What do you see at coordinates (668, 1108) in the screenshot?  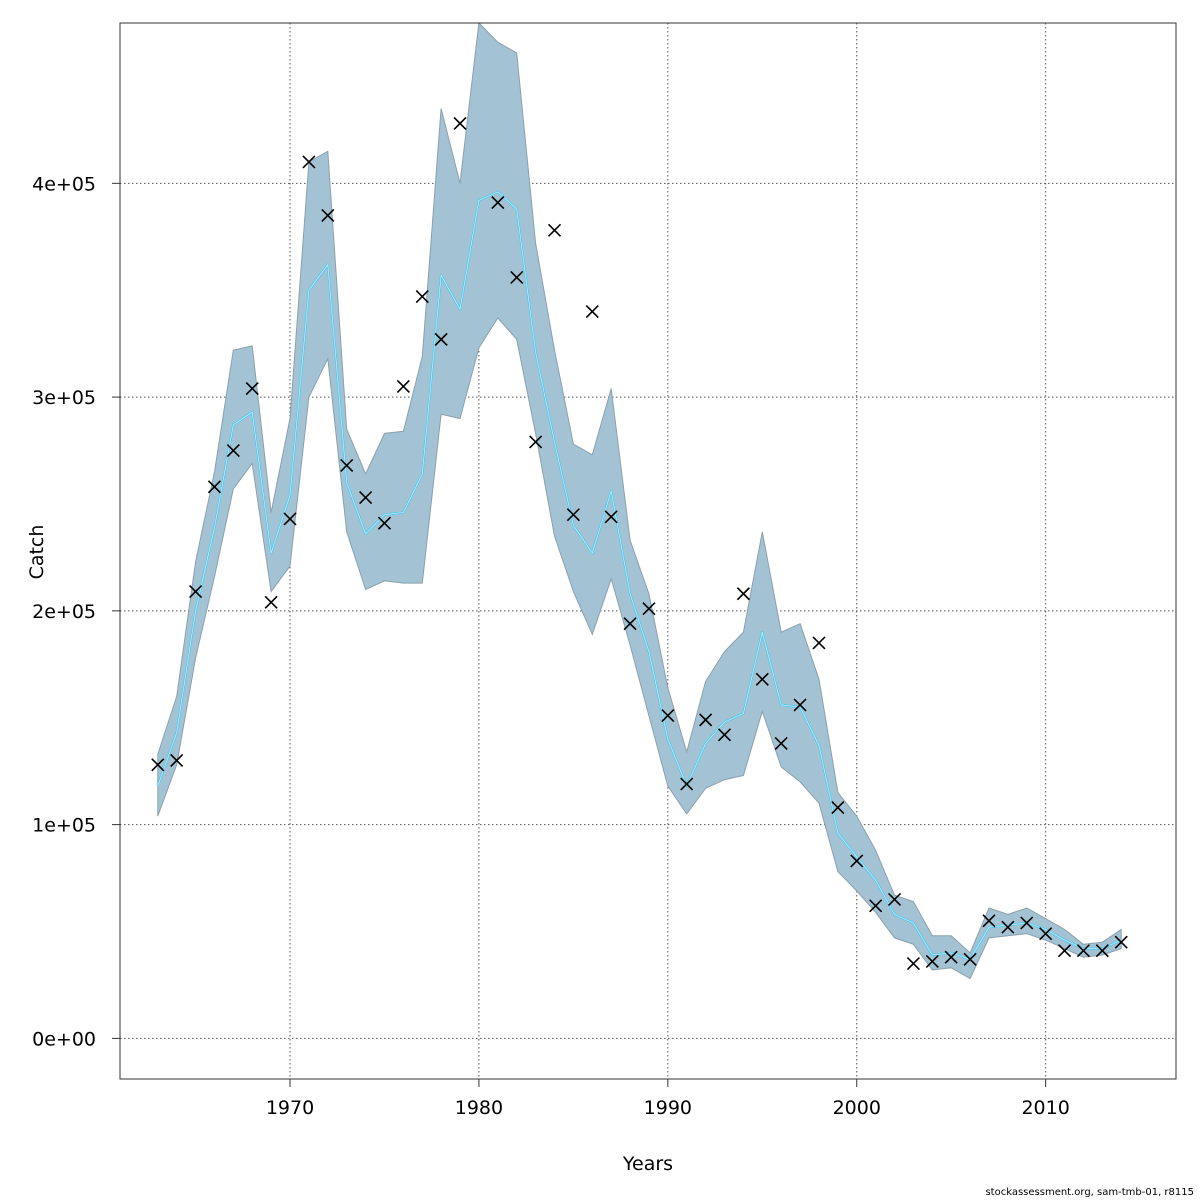 I see `x-tick-label: 1990` at bounding box center [668, 1108].